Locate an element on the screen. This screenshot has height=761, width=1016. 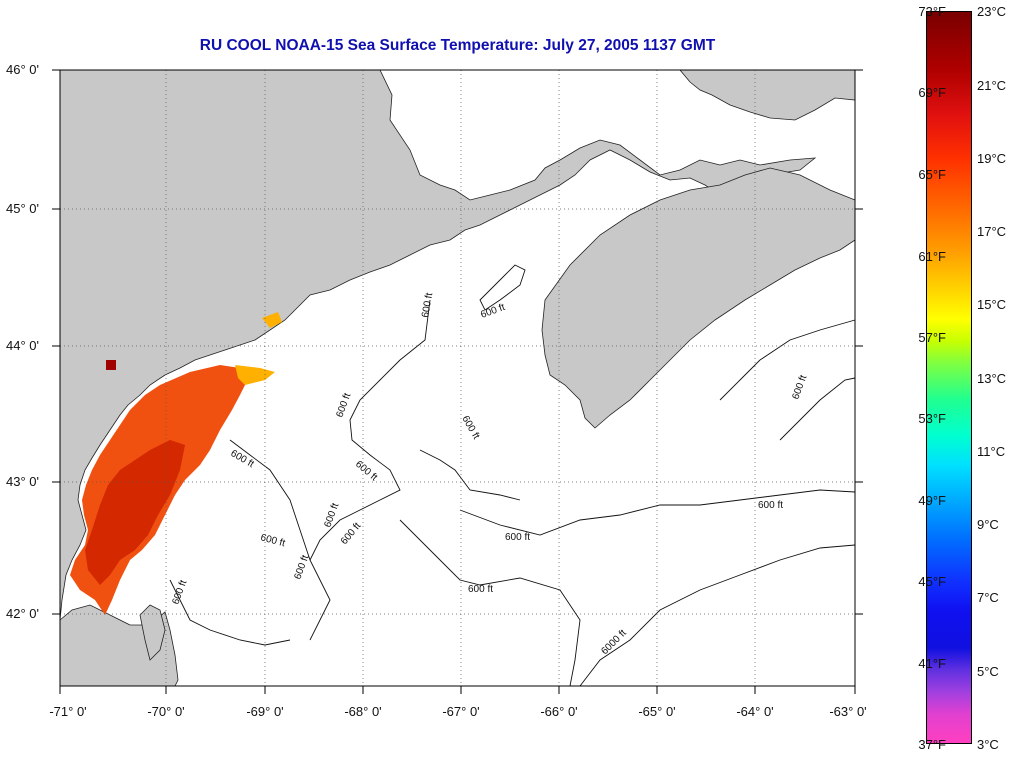
longitude-label: -65° 0' is located at coordinates (657, 711).